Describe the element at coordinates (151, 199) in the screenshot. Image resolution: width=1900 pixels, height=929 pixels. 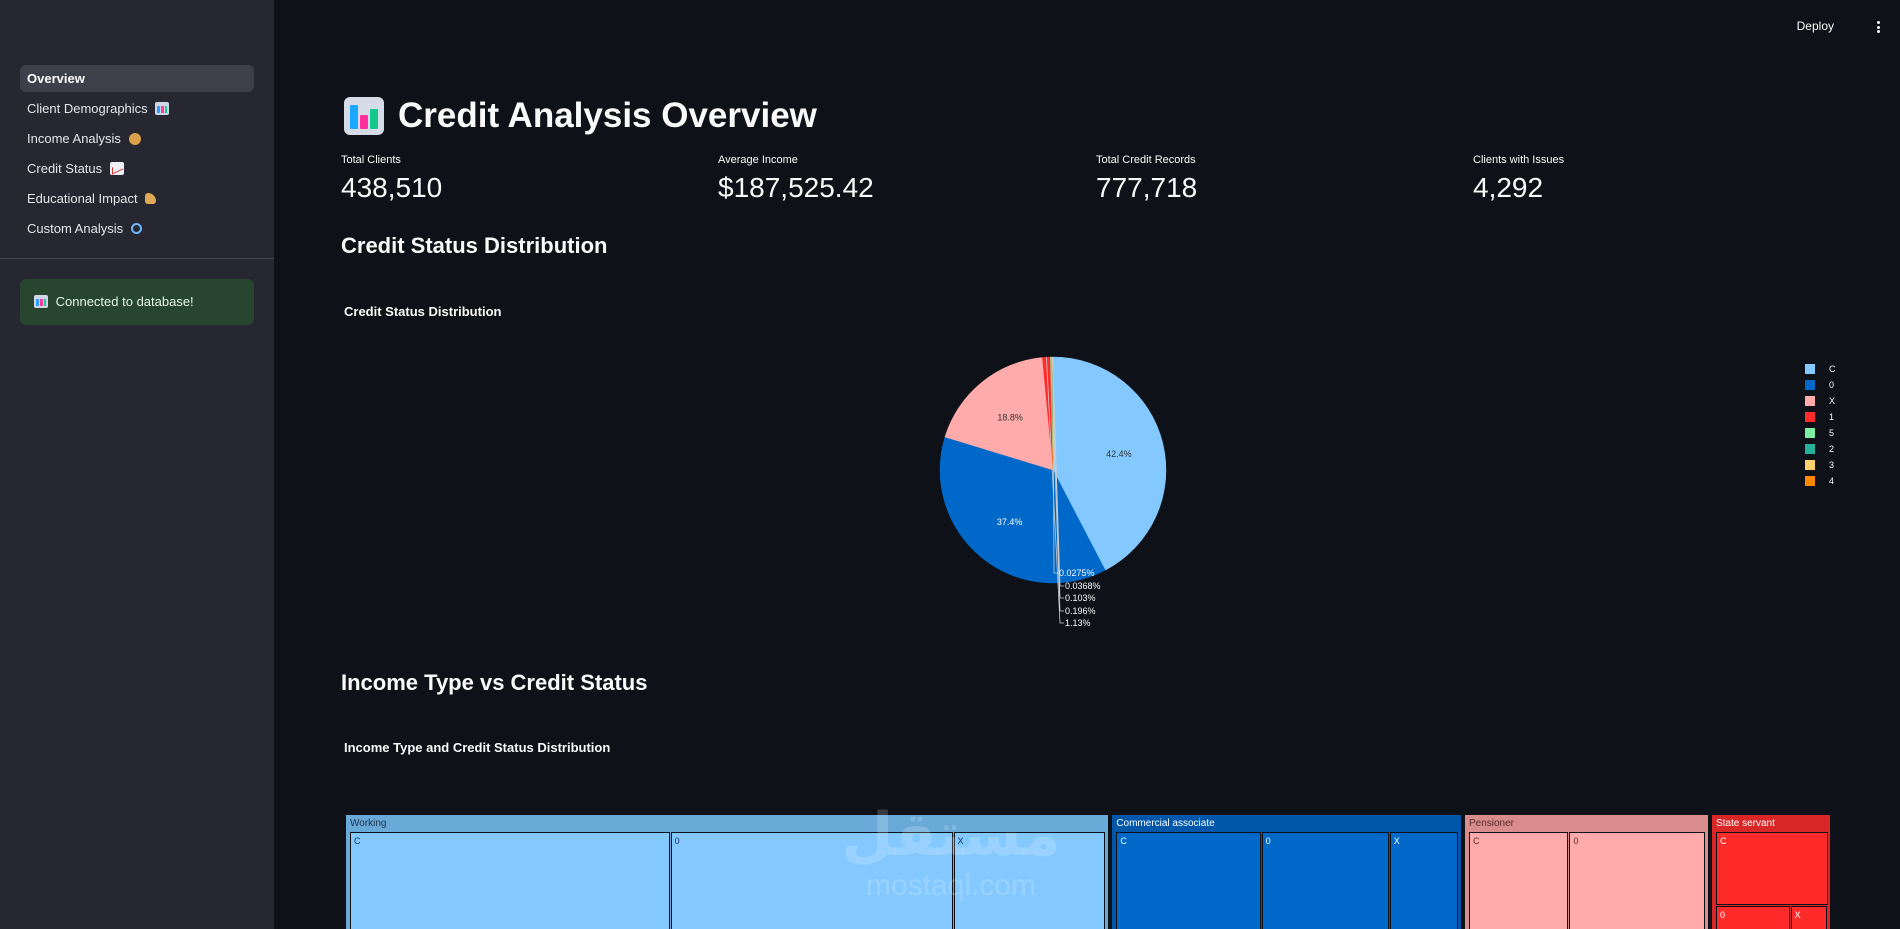
I see `pointing-hand-icon` at that location.